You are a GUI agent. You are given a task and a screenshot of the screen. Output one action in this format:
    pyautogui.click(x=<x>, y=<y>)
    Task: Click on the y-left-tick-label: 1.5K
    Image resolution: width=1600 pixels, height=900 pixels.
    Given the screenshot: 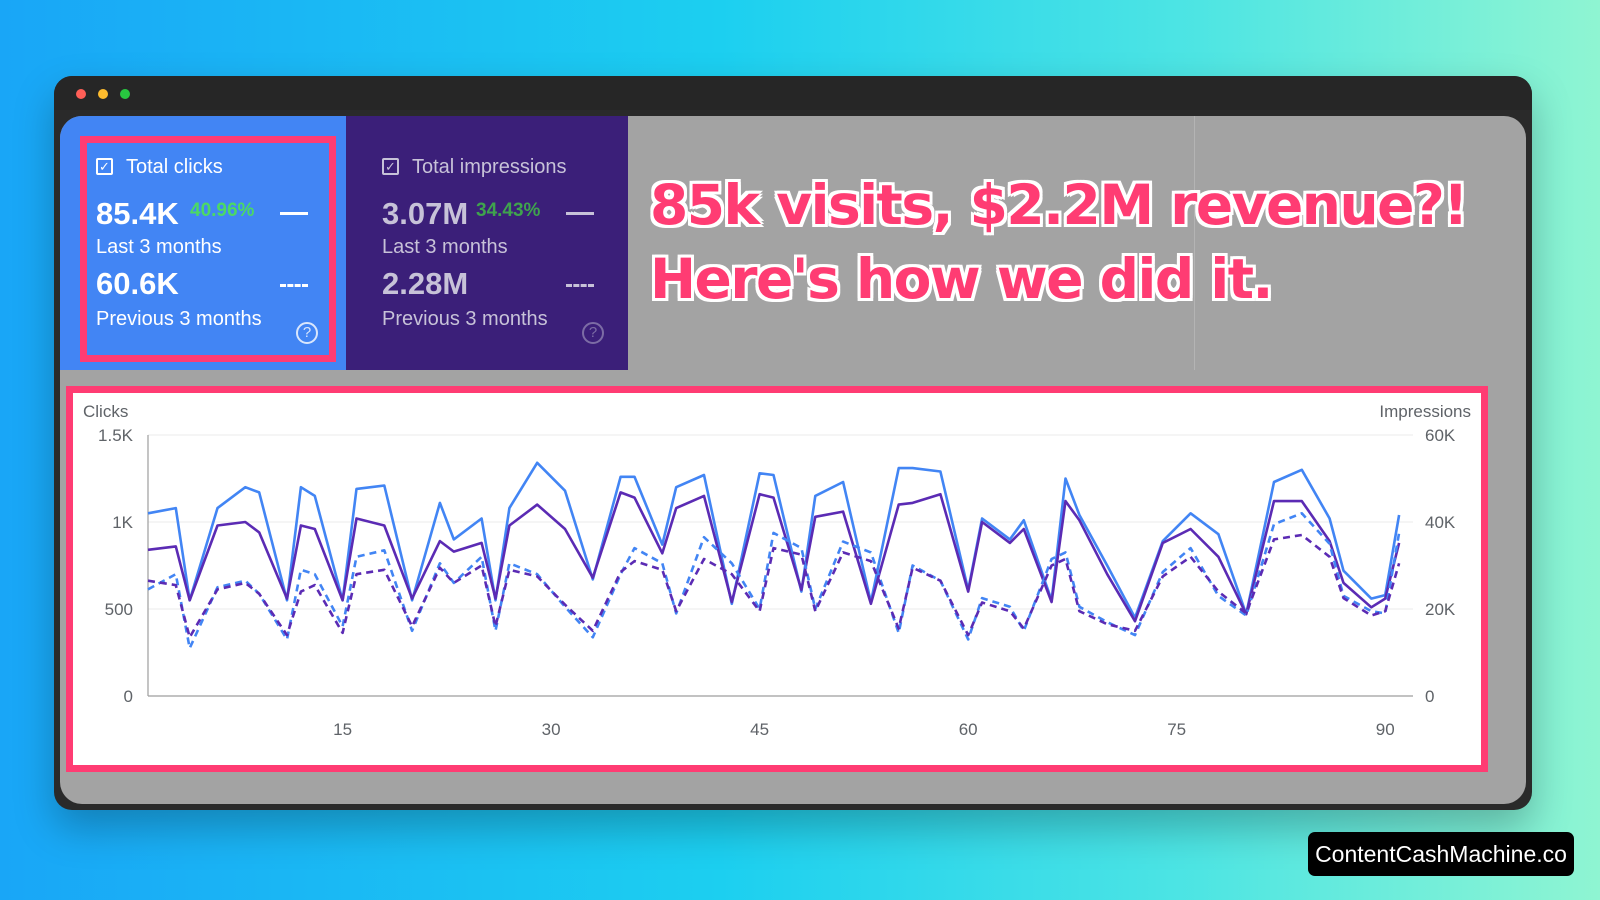 What is the action you would take?
    pyautogui.click(x=116, y=435)
    